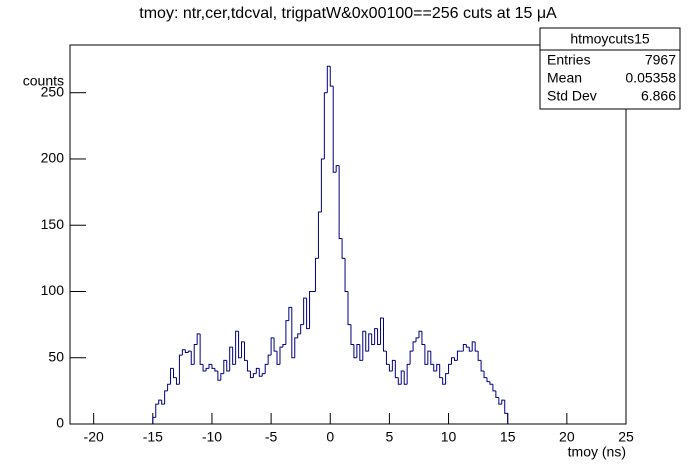 The width and height of the screenshot is (696, 472). What do you see at coordinates (650, 78) in the screenshot?
I see `stats-value: 0.05358` at bounding box center [650, 78].